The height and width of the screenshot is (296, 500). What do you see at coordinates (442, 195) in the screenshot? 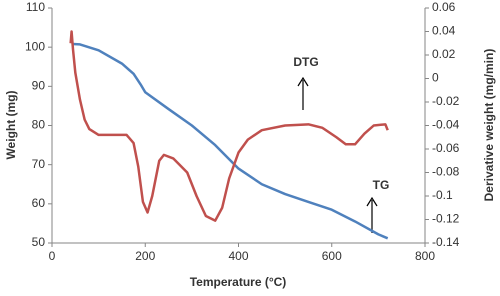
I see `y2-tick-label: -0.1` at bounding box center [442, 195].